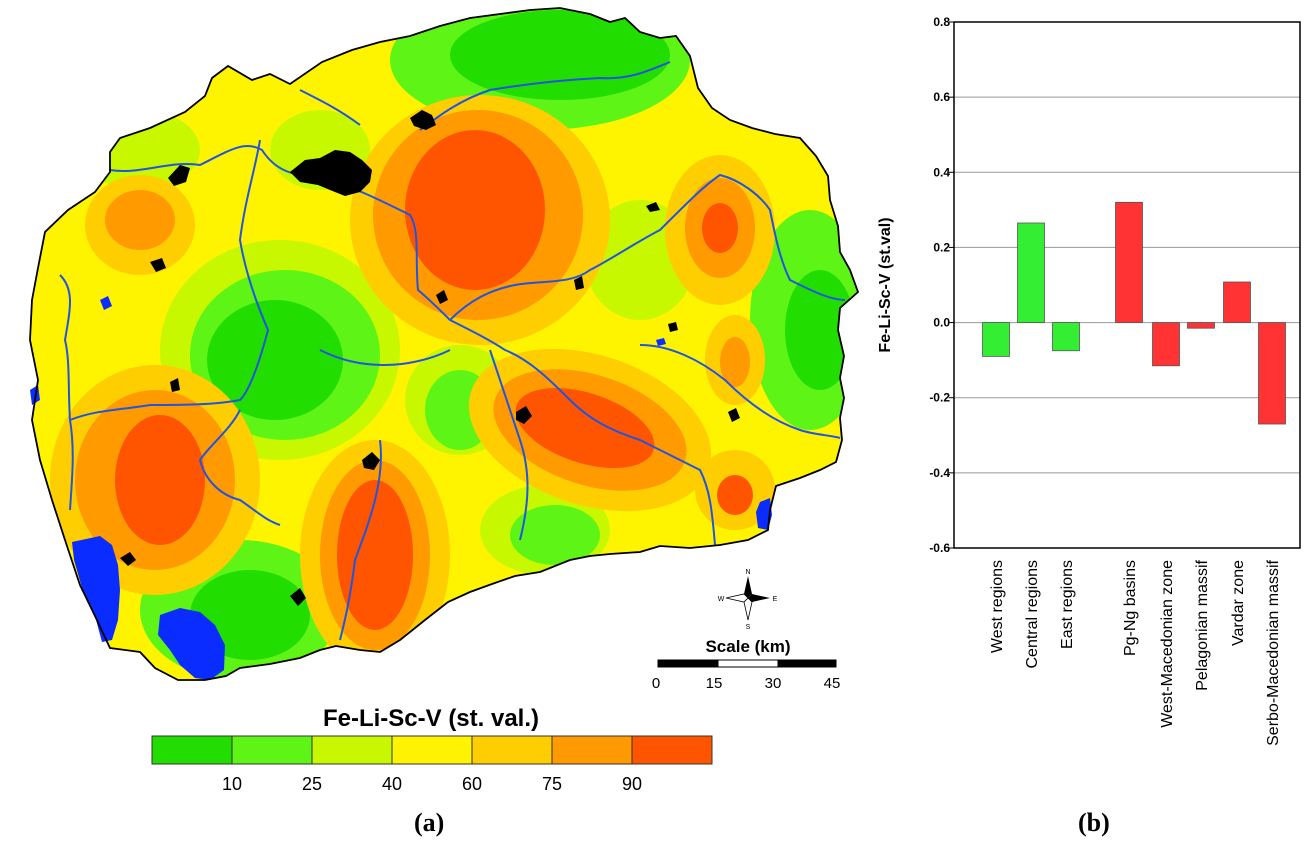  Describe the element at coordinates (748, 600) in the screenshot. I see `compass-rose-icon: N S E W` at that location.